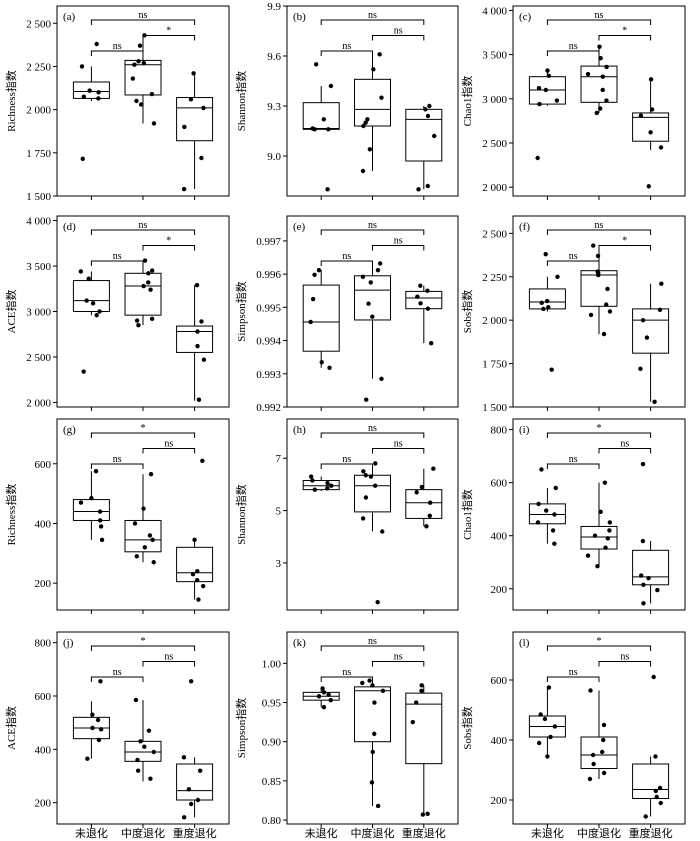  What do you see at coordinates (524, 643) in the screenshot?
I see `panel-label: (l)` at bounding box center [524, 643].